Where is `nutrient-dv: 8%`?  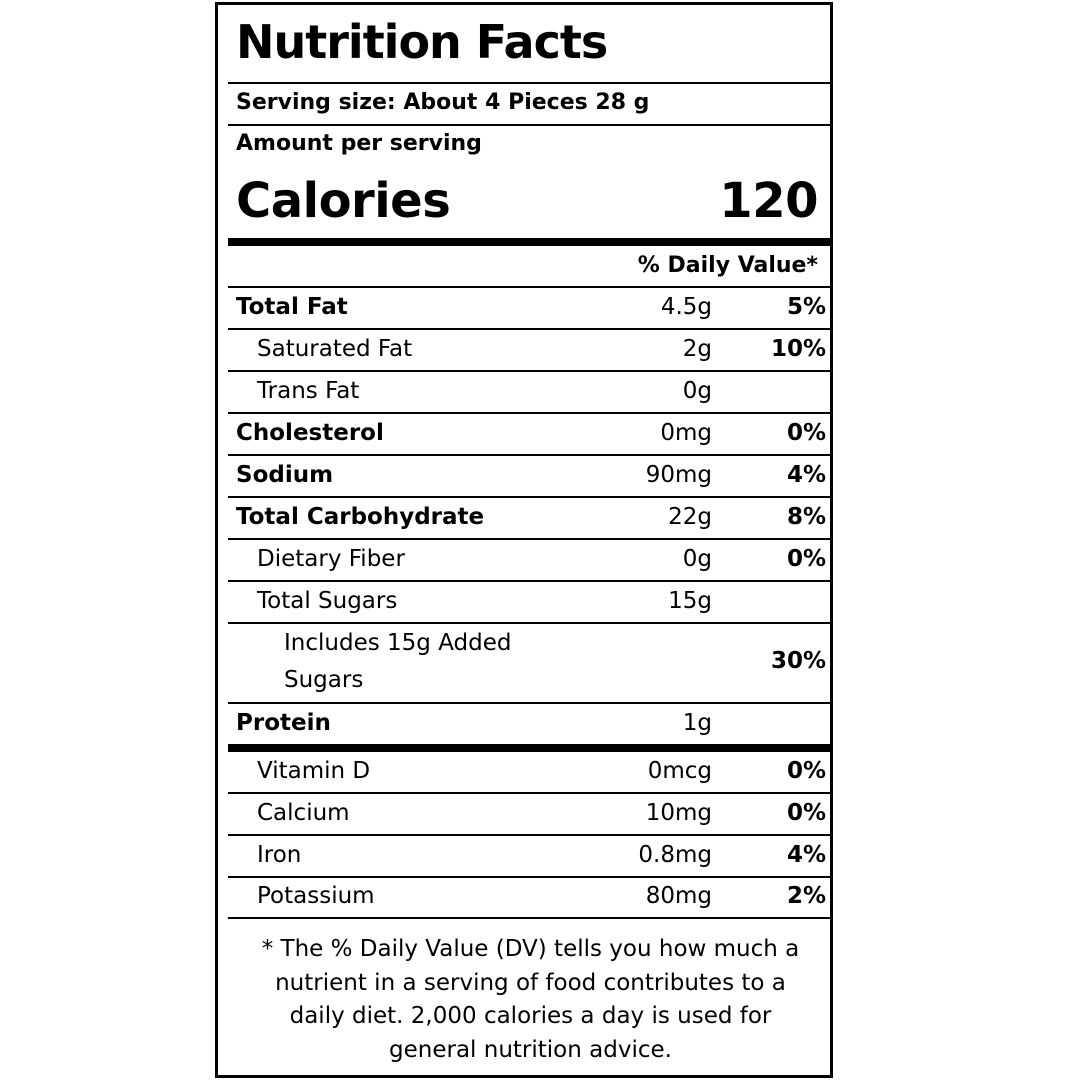 nutrient-dv: 8% is located at coordinates (806, 517).